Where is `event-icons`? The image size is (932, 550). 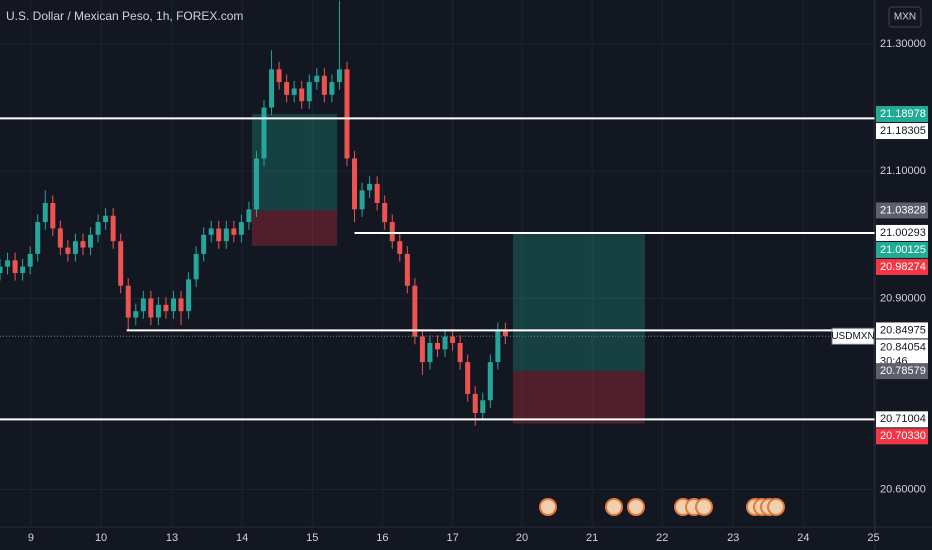
event-icons is located at coordinates (662, 507).